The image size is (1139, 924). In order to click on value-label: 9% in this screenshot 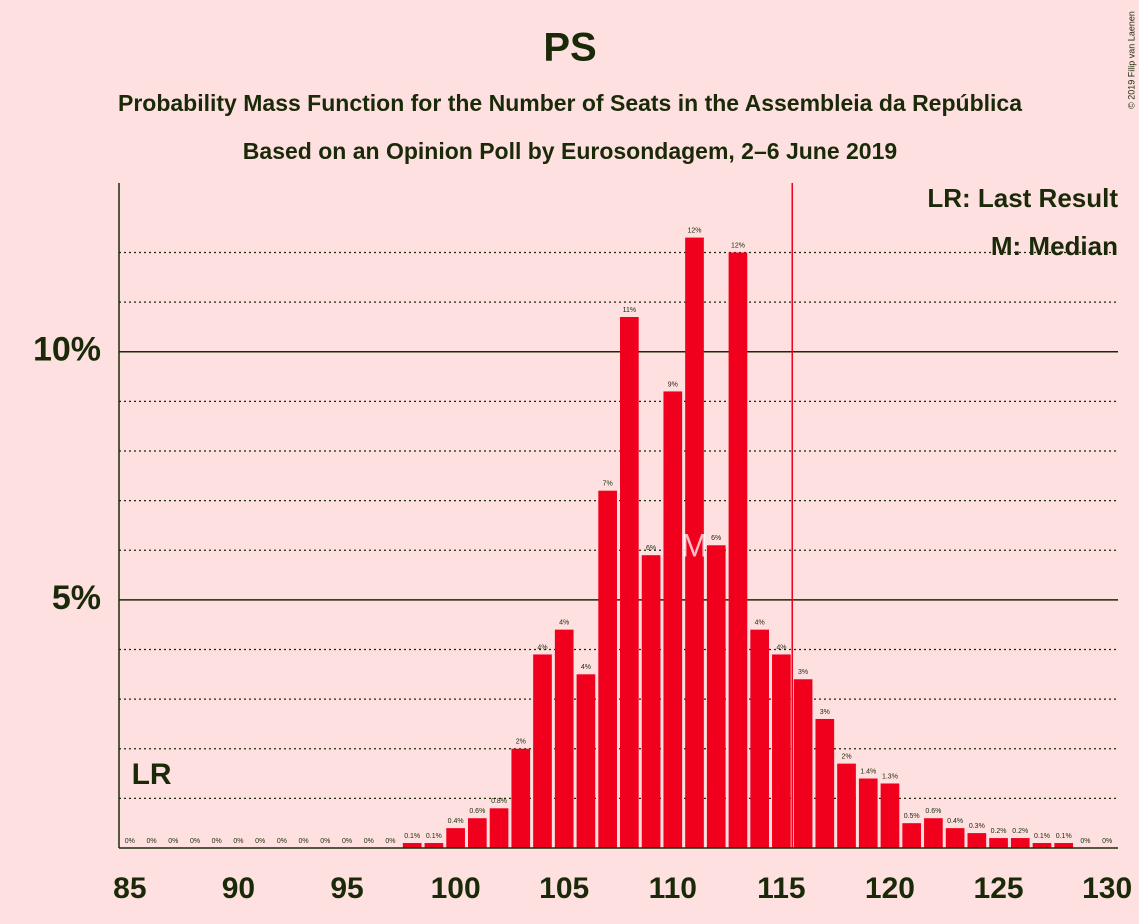, I will do `click(673, 384)`.